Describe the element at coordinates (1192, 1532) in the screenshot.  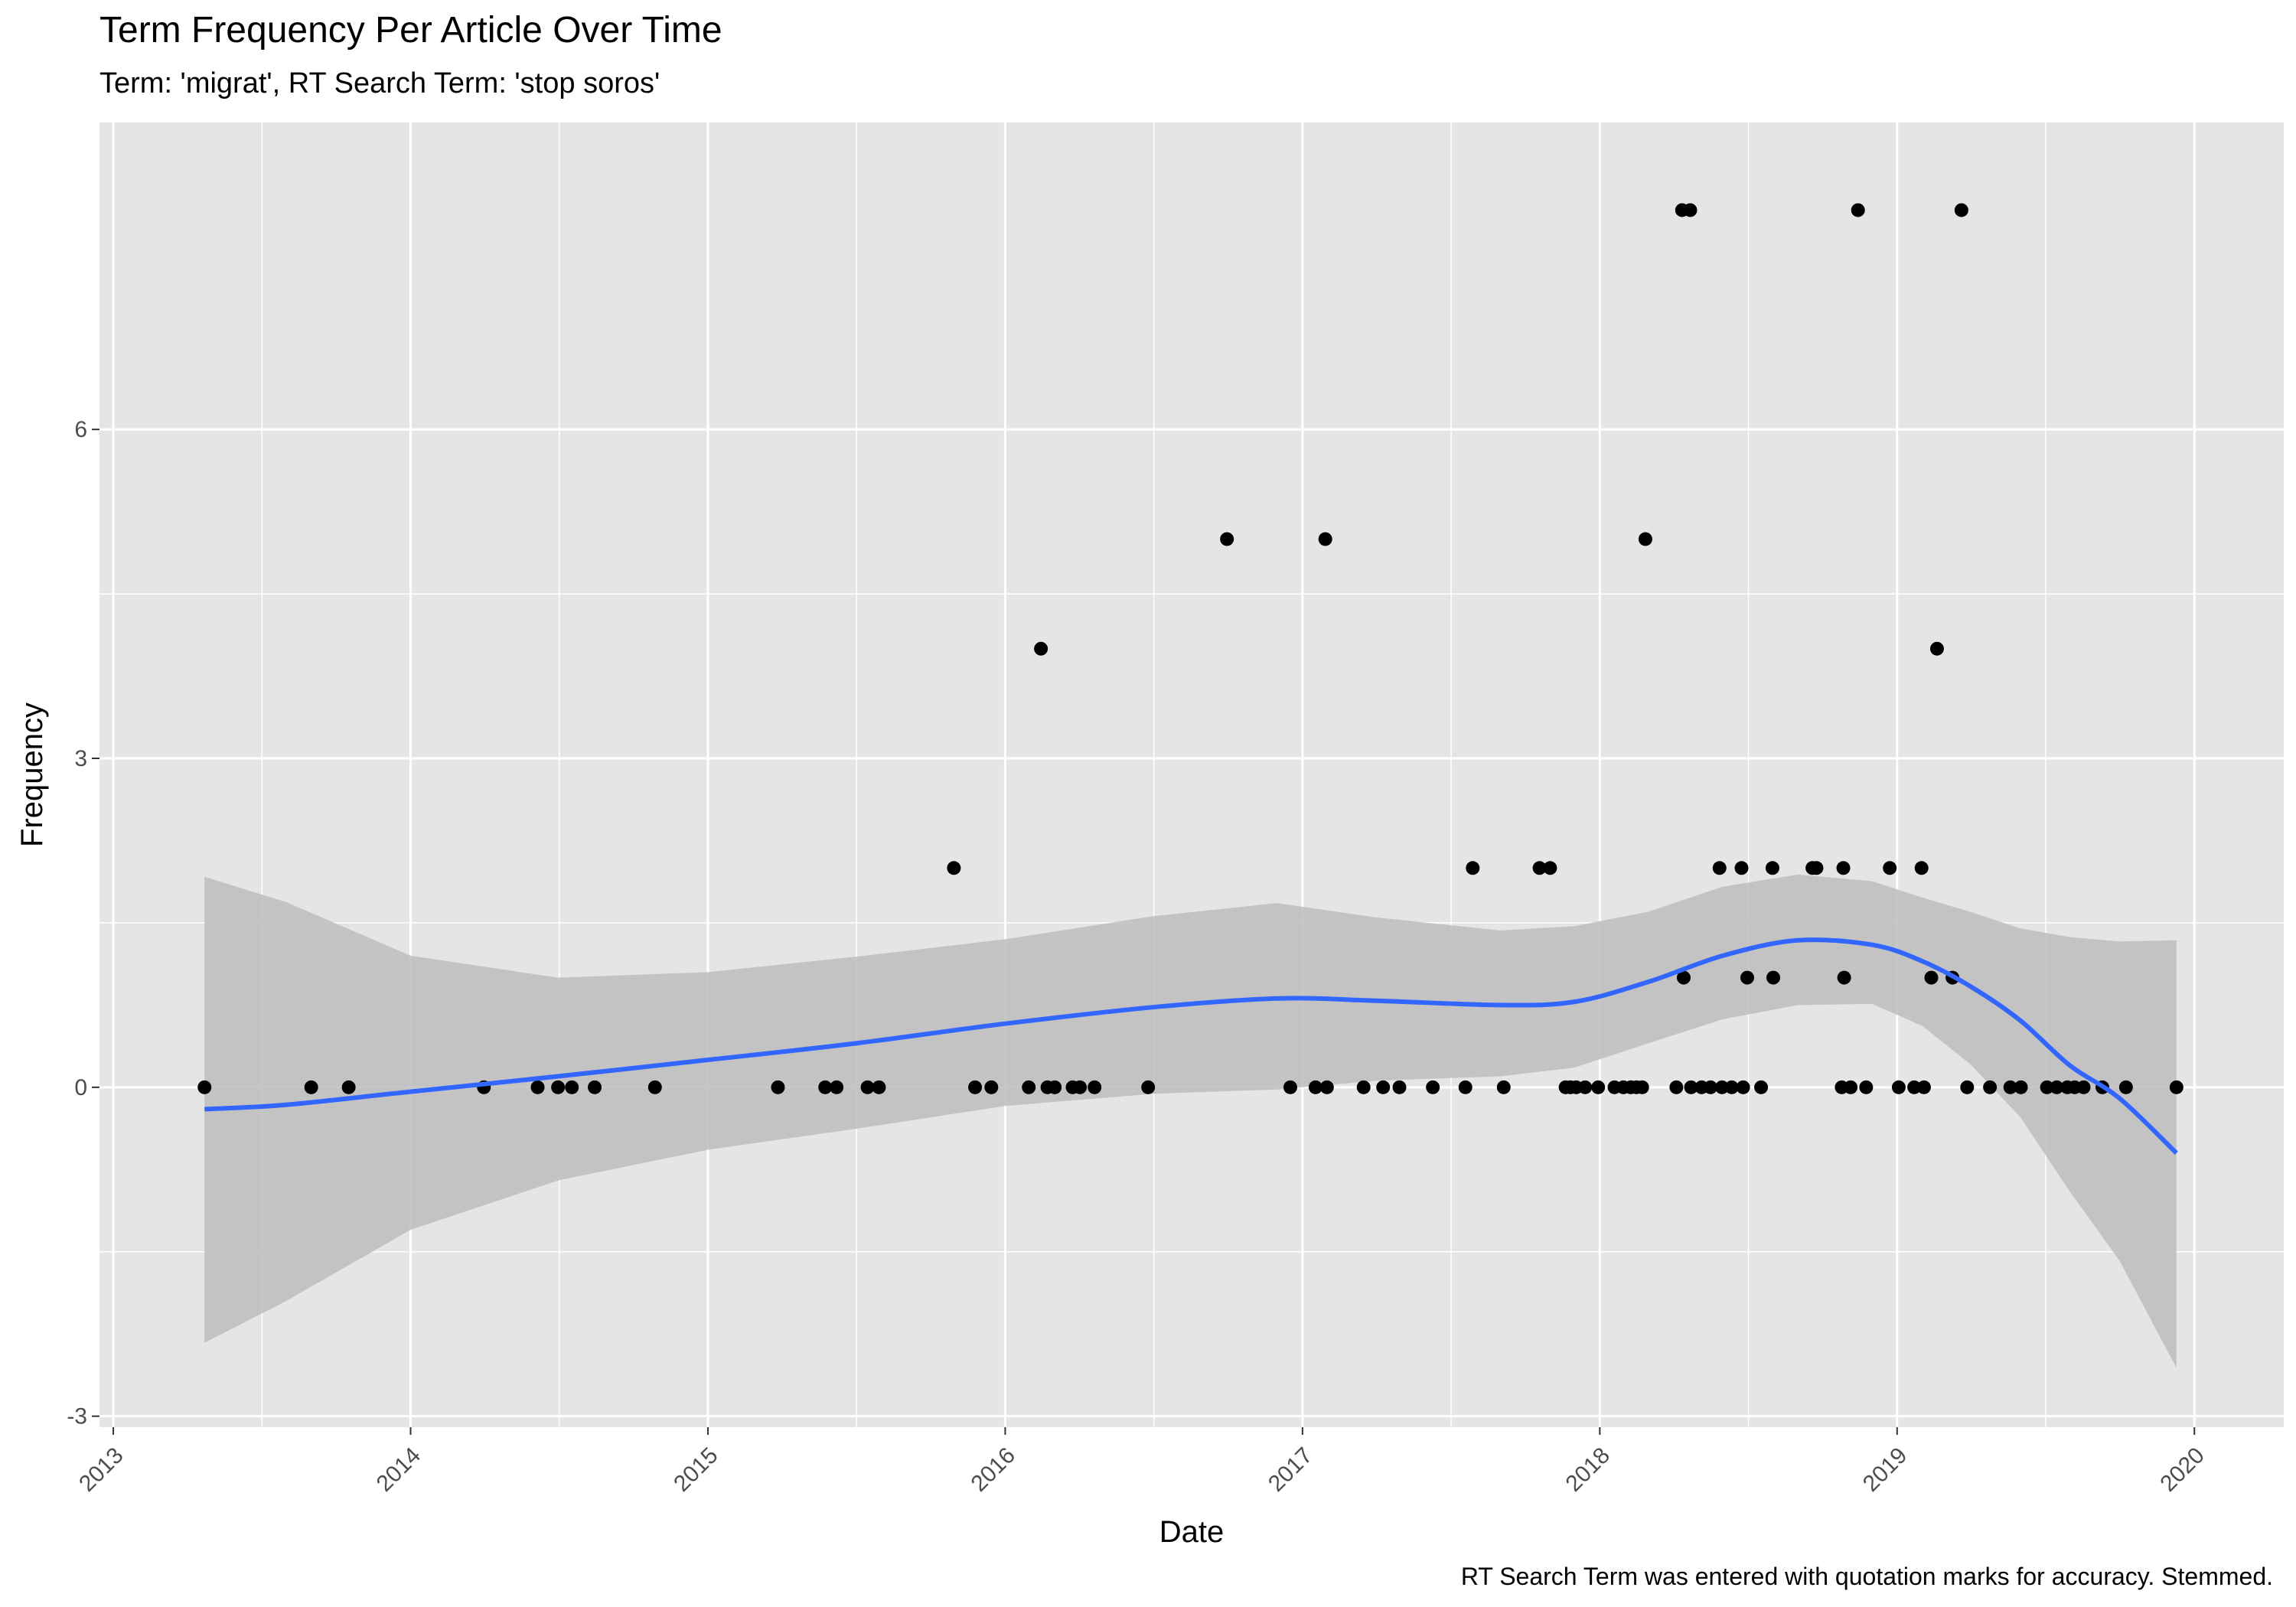
I see `x-axis-title: Date` at that location.